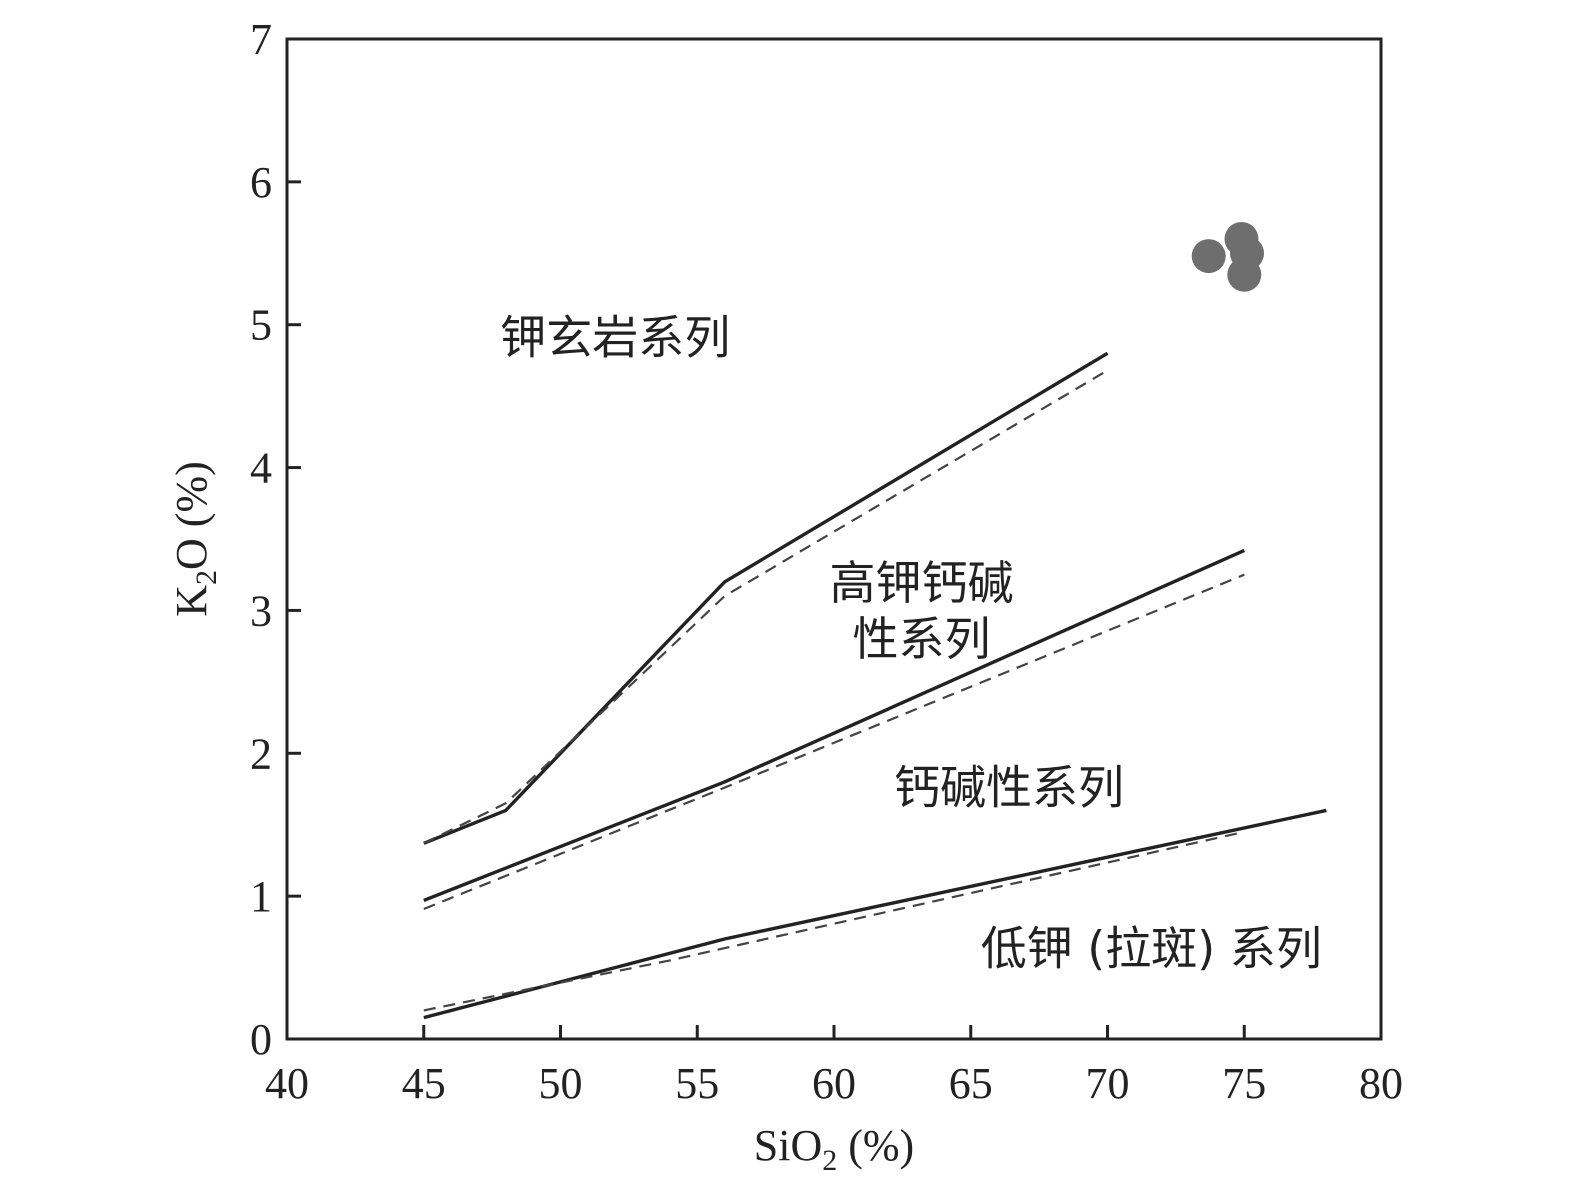 The image size is (1575, 1201). I want to click on x-tick-label-55: 55, so click(697, 1083).